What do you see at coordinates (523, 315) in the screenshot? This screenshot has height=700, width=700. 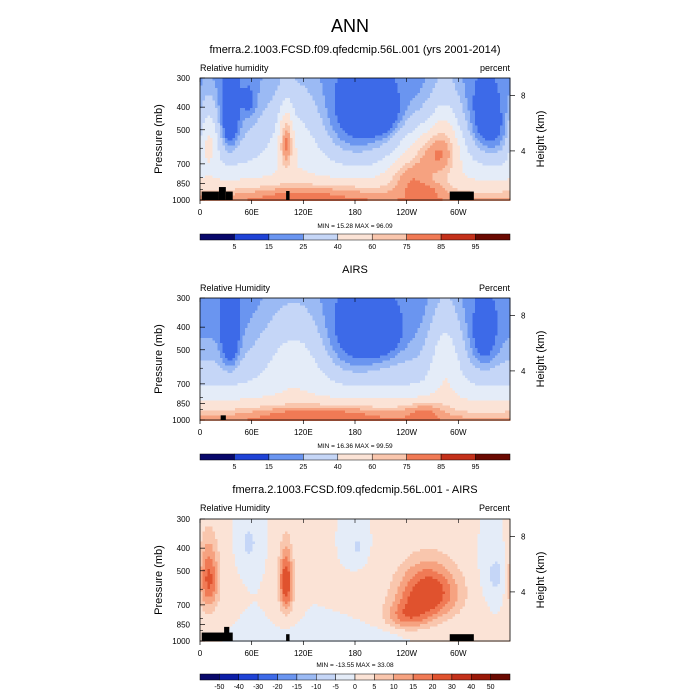 I see `height-tick-label: 8` at bounding box center [523, 315].